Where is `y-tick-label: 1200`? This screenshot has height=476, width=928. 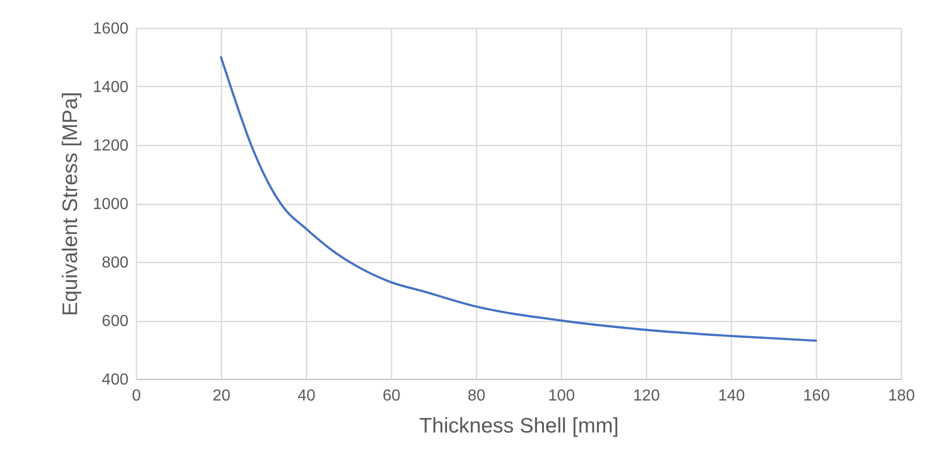
y-tick-label: 1200 is located at coordinates (110, 146).